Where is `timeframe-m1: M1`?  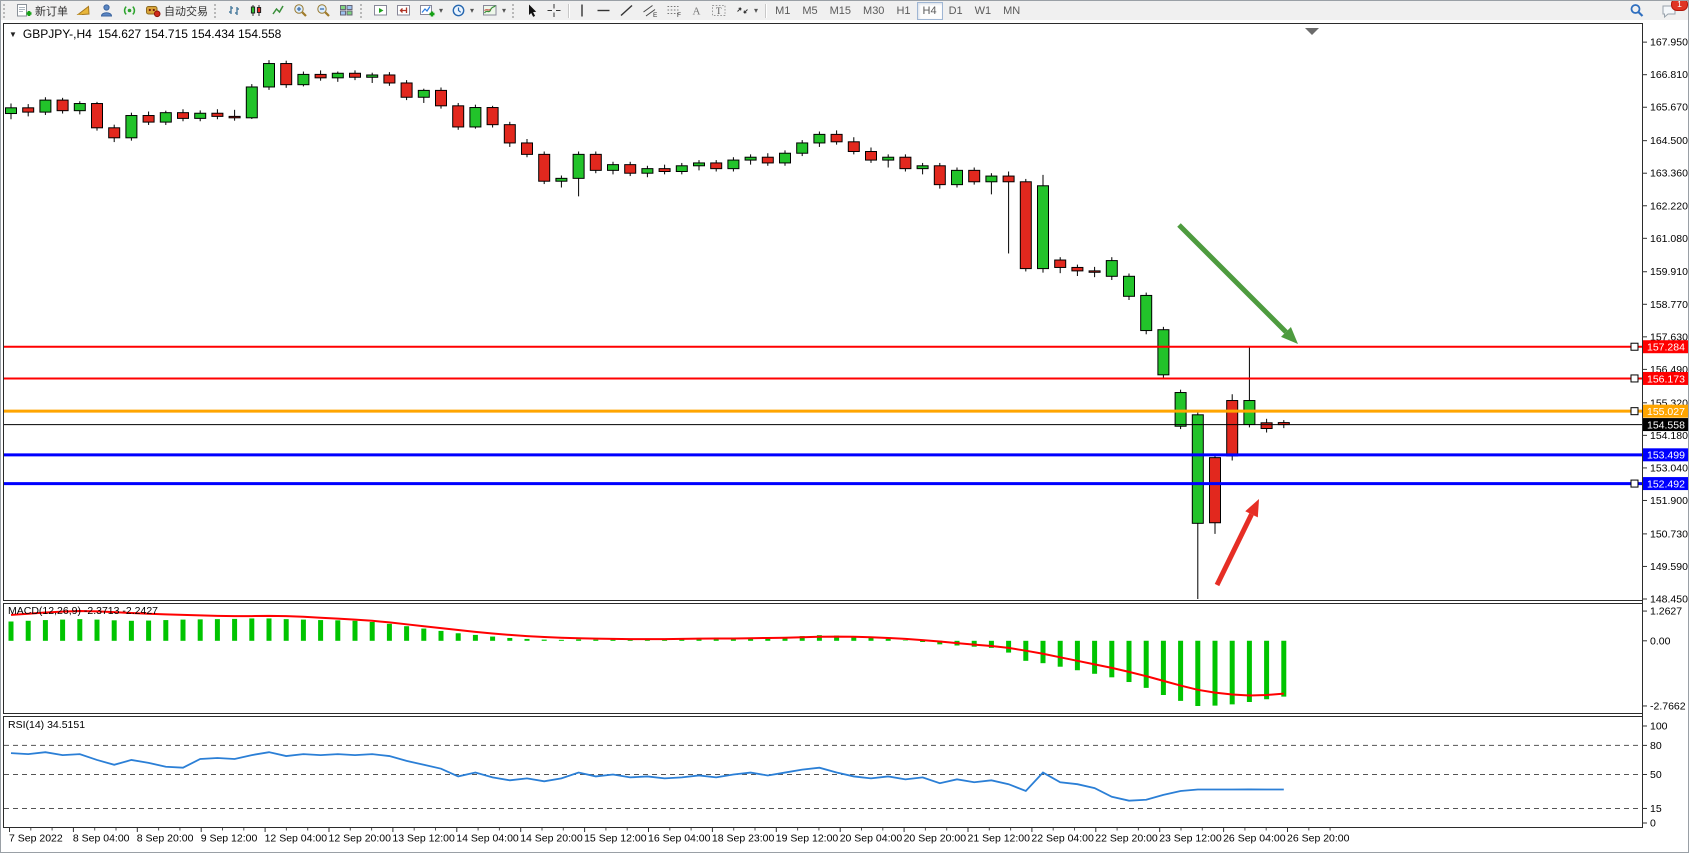 timeframe-m1: M1 is located at coordinates (783, 10).